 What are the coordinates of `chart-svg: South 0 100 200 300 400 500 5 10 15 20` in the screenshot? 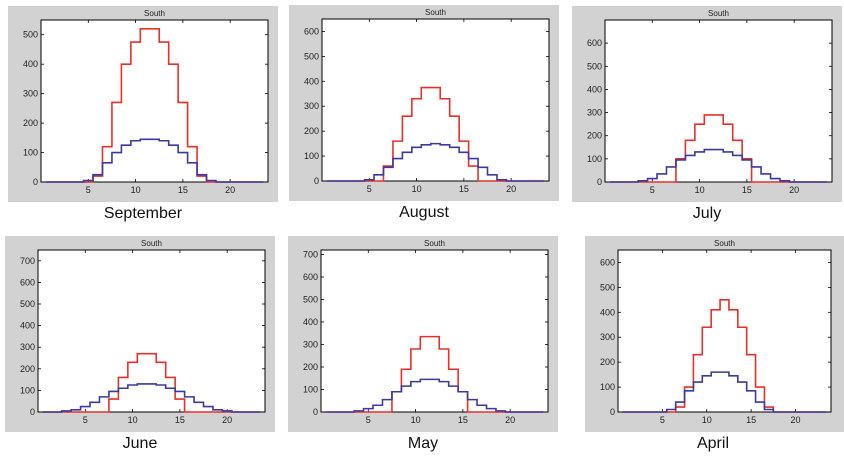 It's located at (146, 102).